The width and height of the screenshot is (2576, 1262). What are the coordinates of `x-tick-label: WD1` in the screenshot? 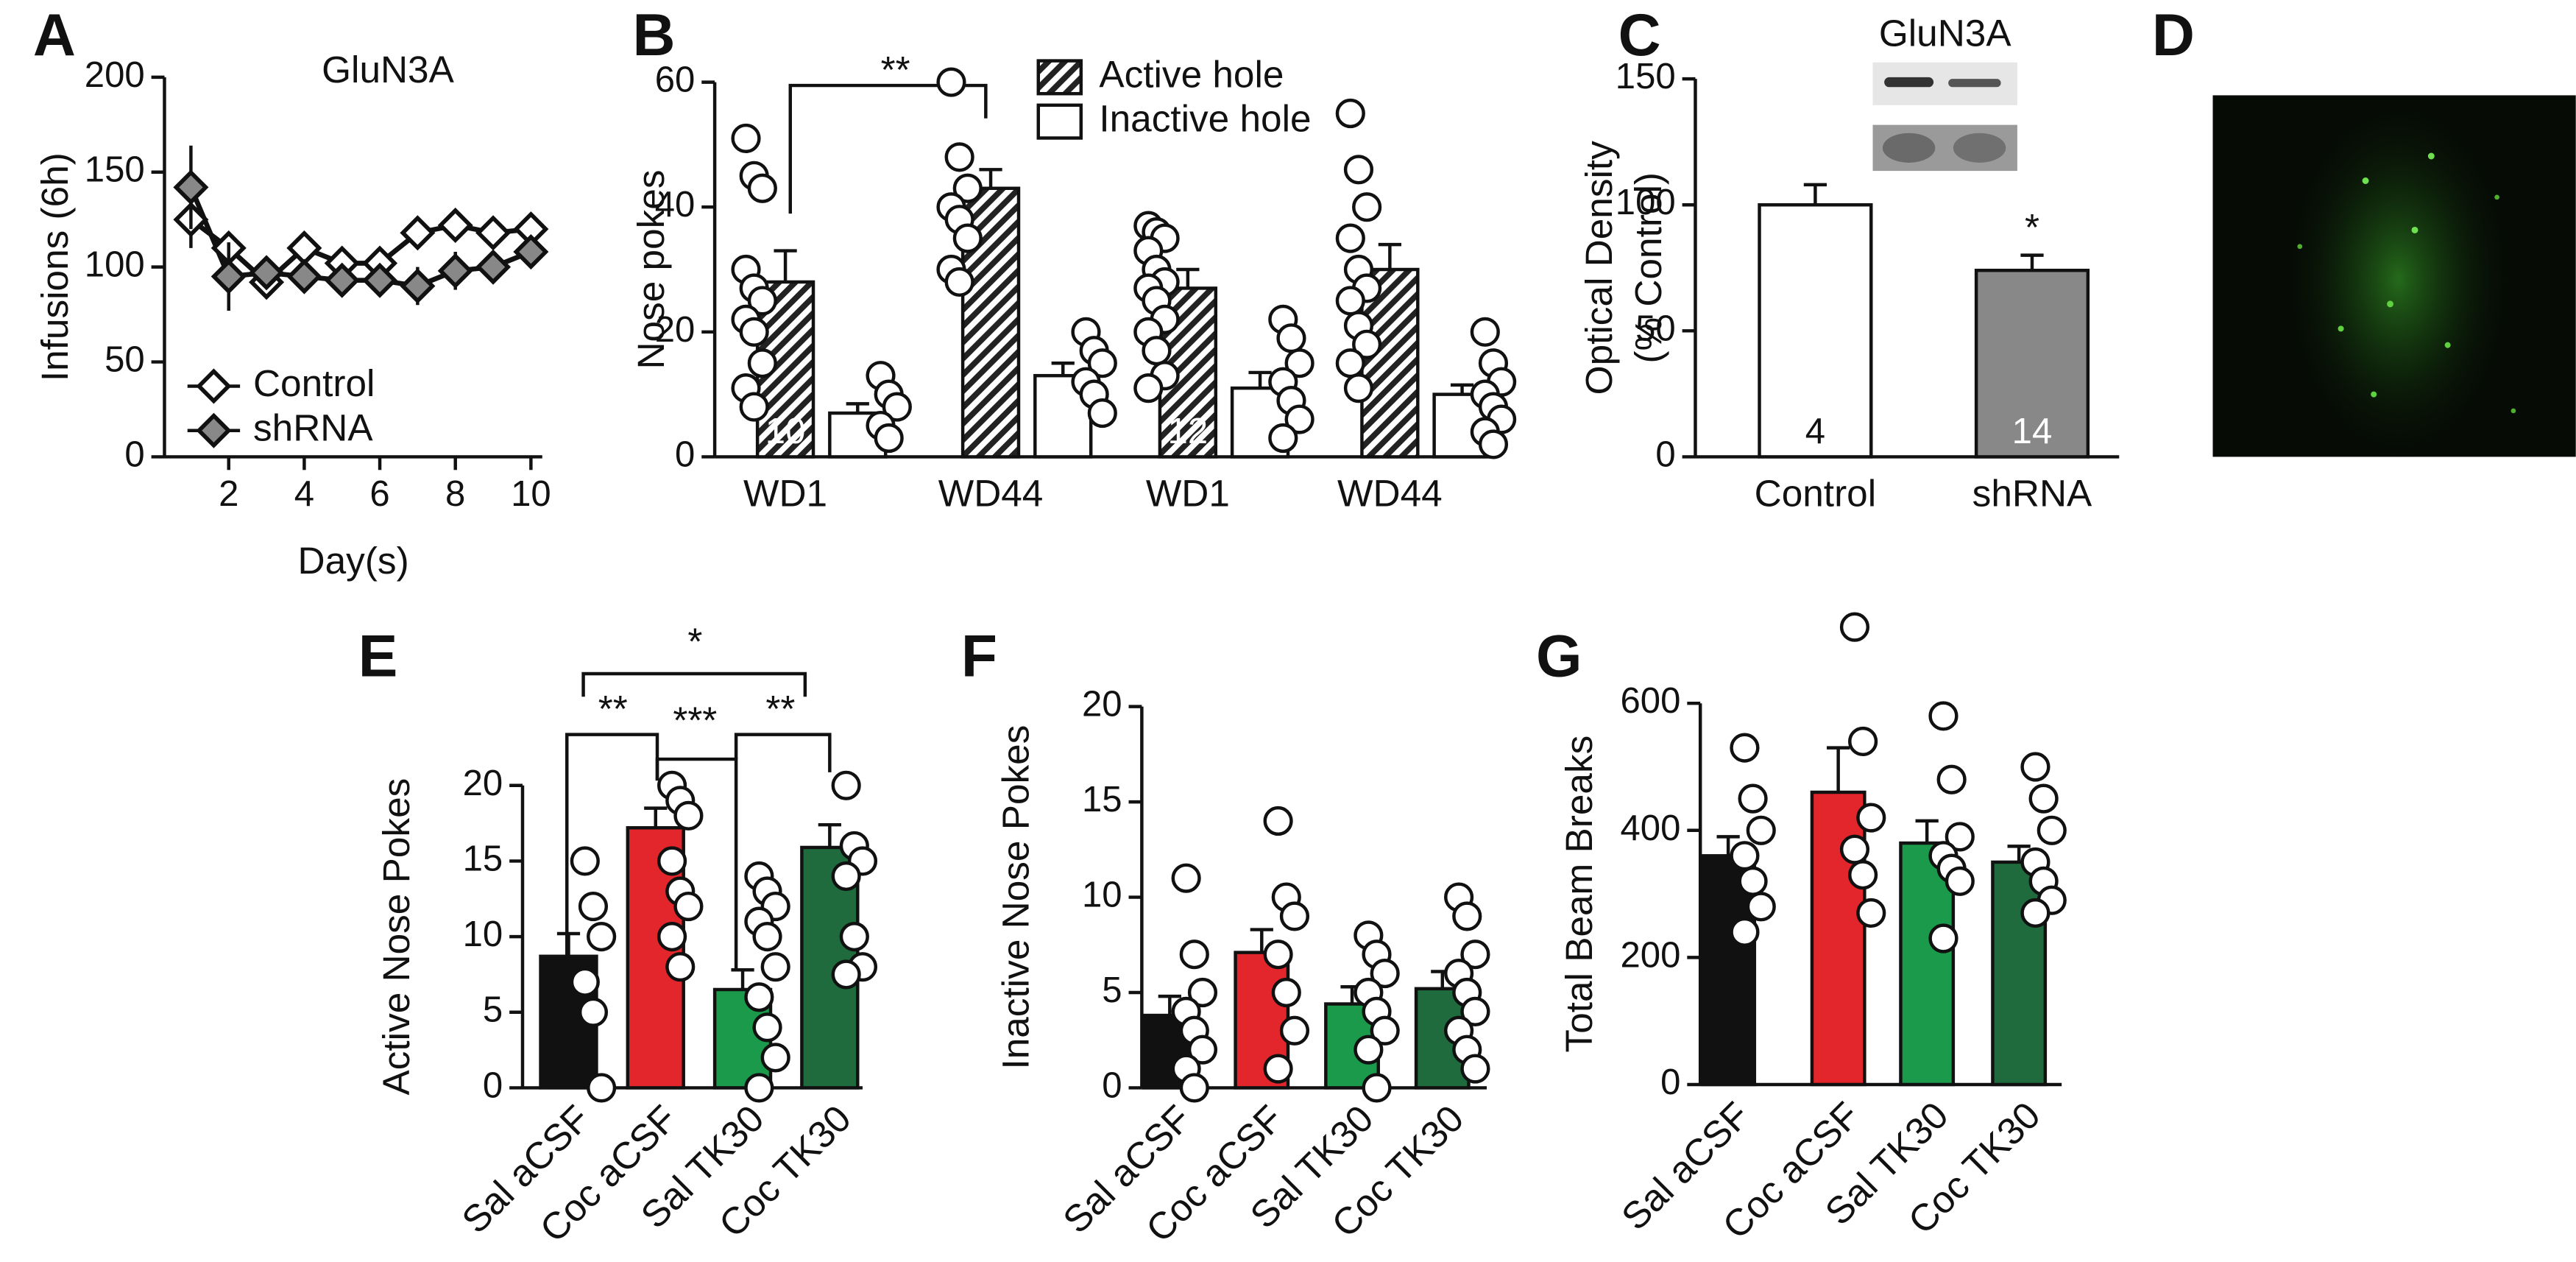 It's located at (785, 494).